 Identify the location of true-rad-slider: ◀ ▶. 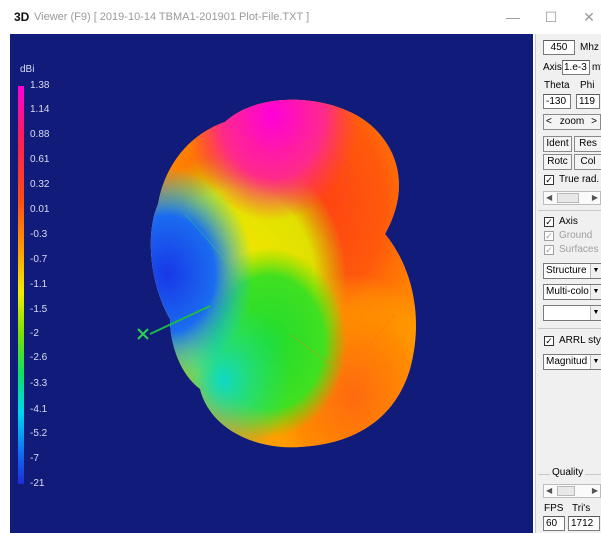
(572, 198).